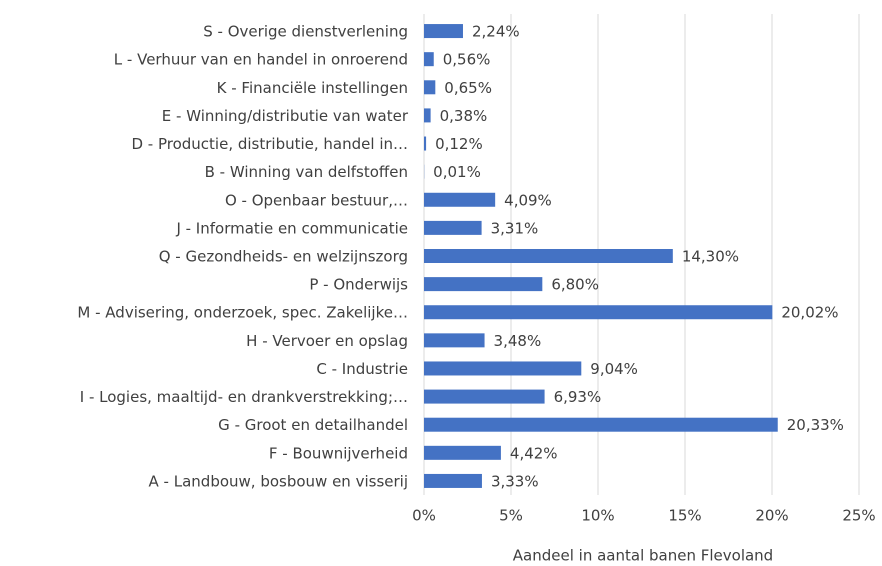 This screenshot has height=566, width=882. Describe the element at coordinates (261, 60) in the screenshot. I see `y-tick-label: L - Verhuur van en handel in onroerend` at that location.